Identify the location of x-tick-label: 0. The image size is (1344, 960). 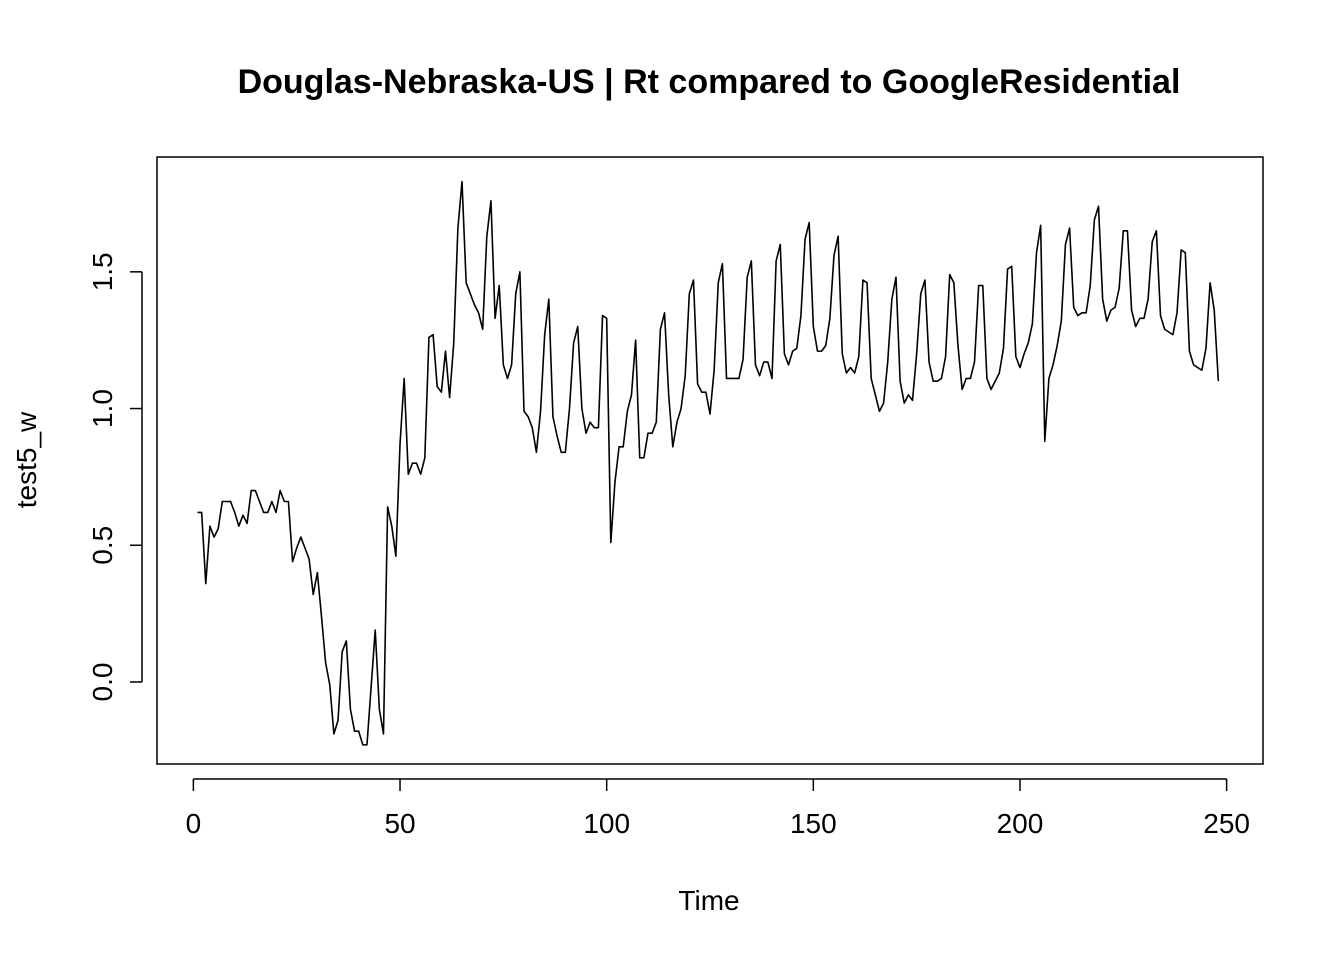
(194, 823).